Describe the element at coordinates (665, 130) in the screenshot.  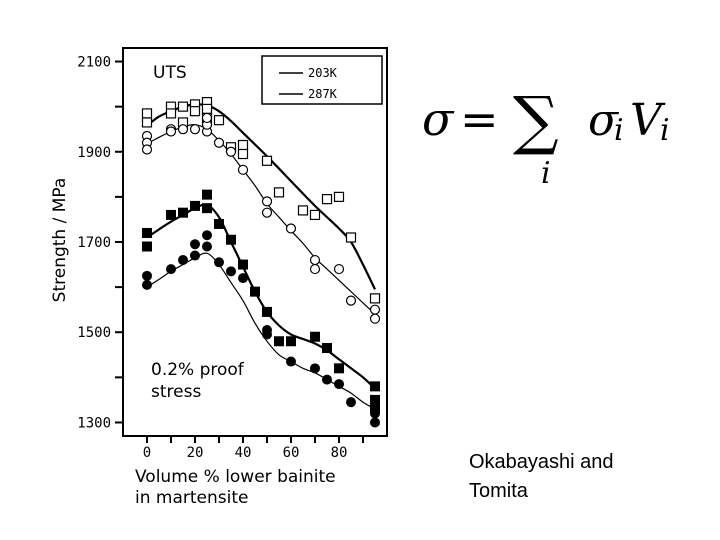
I see `formula-v-subscript: i` at that location.